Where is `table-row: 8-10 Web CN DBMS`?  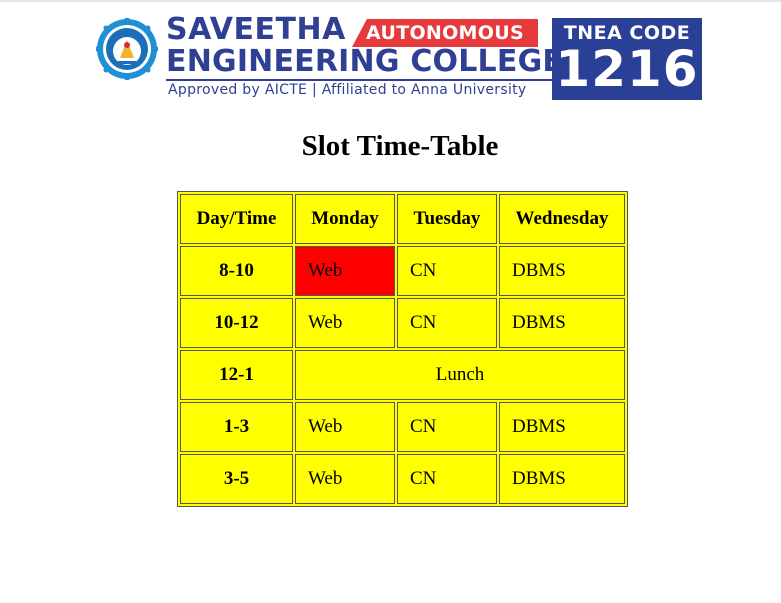 table-row: 8-10 Web CN DBMS is located at coordinates (402, 271).